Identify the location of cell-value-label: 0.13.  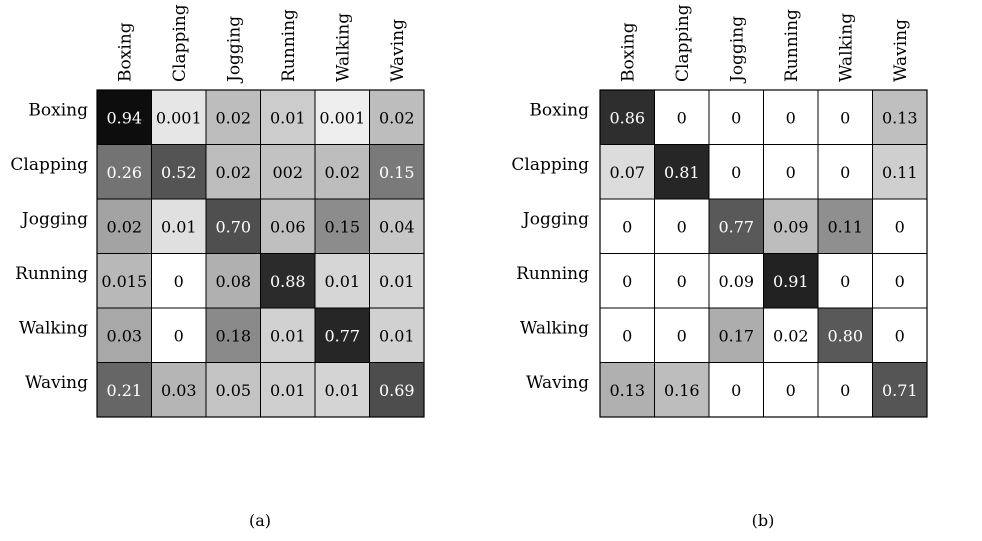
(627, 390).